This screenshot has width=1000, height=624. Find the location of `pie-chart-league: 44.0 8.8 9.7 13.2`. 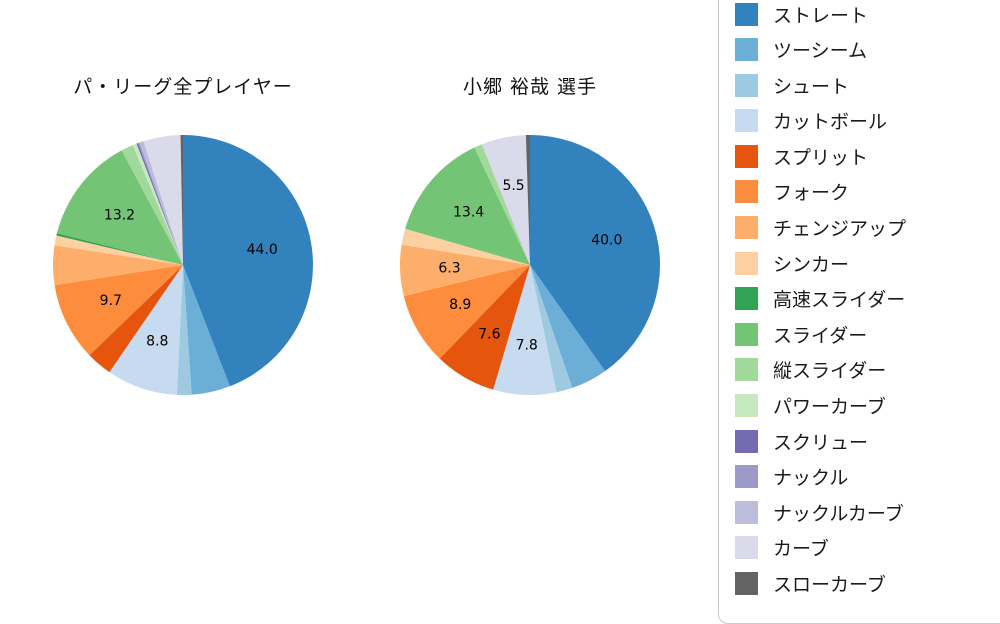

pie-chart-league: 44.0 8.8 9.7 13.2 is located at coordinates (183, 264).